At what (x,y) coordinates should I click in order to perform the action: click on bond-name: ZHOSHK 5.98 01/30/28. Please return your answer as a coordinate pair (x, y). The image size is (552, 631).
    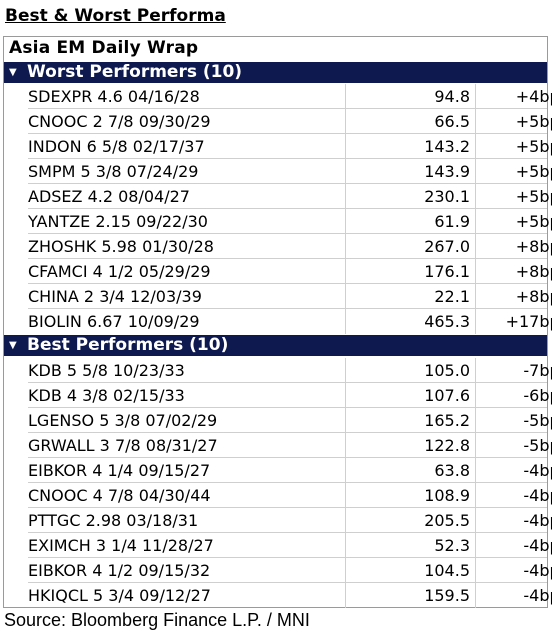
    Looking at the image, I should click on (121, 246).